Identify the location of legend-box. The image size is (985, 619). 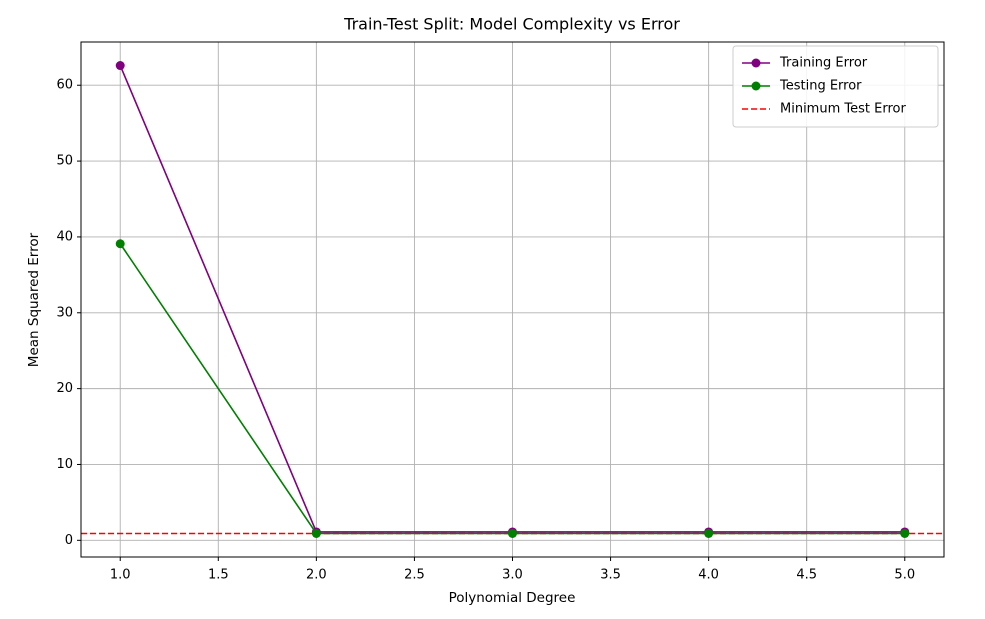
(835, 86).